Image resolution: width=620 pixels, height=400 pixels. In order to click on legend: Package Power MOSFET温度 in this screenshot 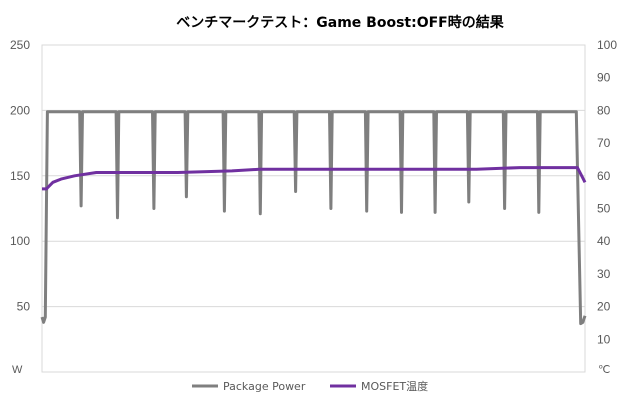, I will do `click(310, 386)`.